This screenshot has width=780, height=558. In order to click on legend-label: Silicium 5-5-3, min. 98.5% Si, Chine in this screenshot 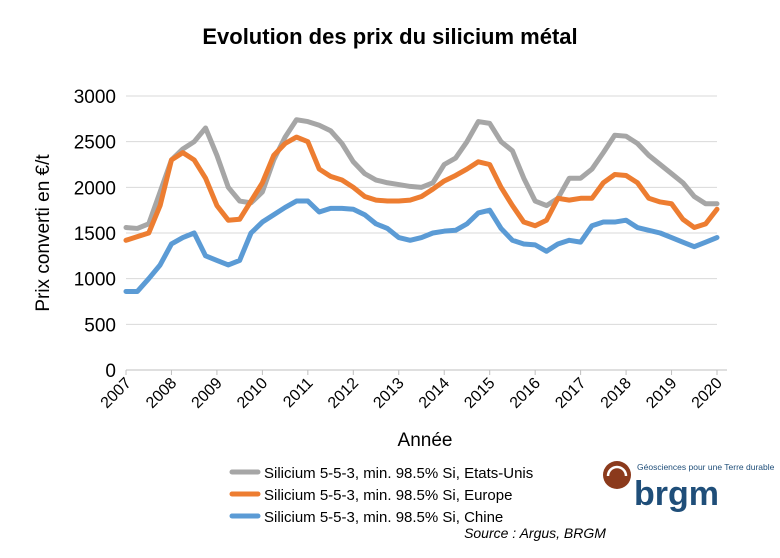, I will do `click(383, 517)`.